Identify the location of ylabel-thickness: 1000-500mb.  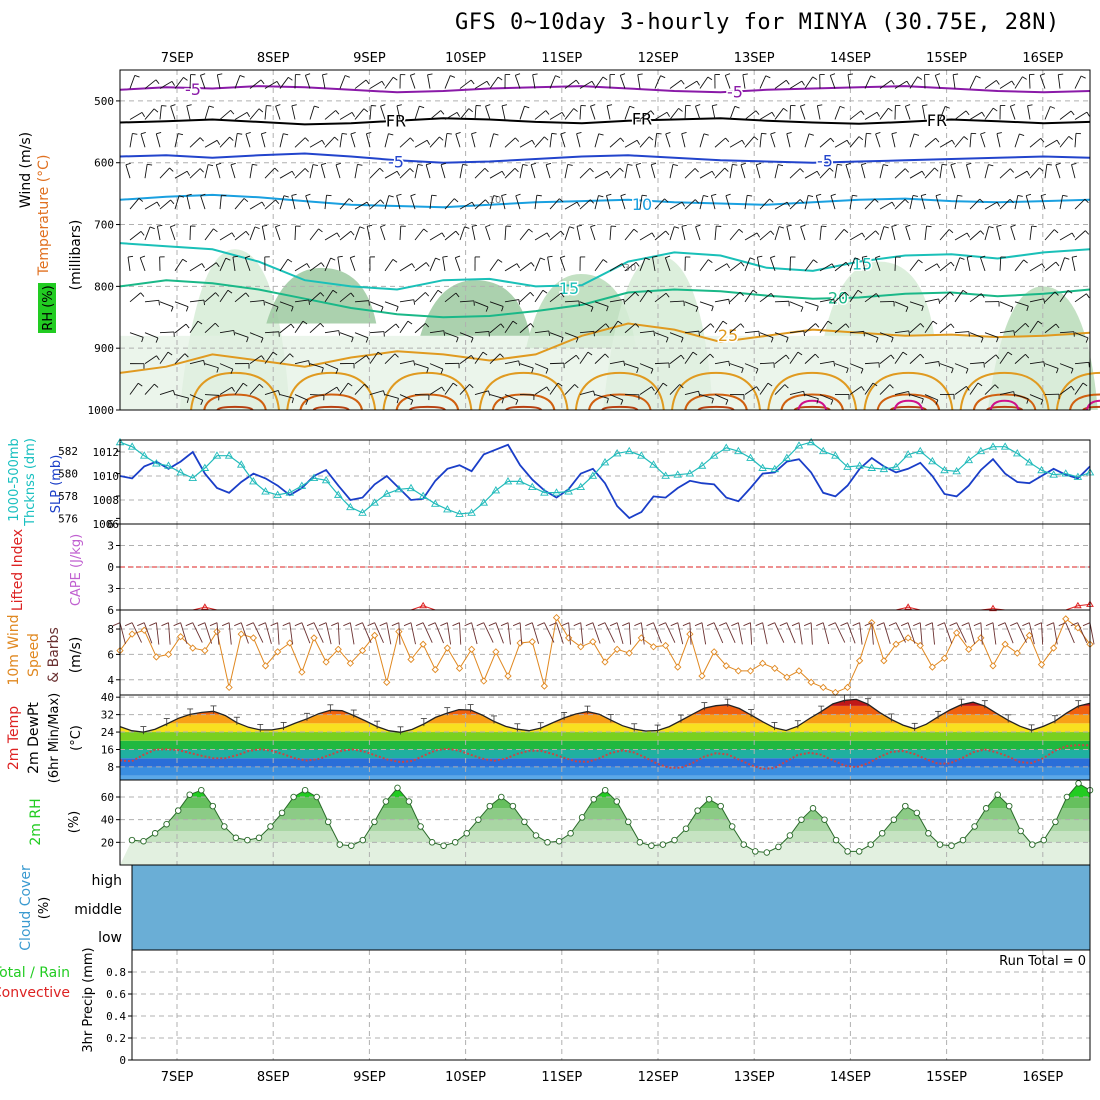
(14, 480).